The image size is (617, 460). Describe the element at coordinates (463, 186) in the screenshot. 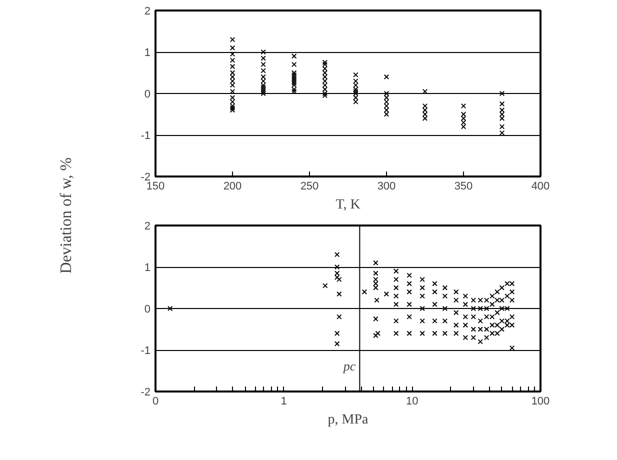

I see `x-tick-label: 350` at that location.